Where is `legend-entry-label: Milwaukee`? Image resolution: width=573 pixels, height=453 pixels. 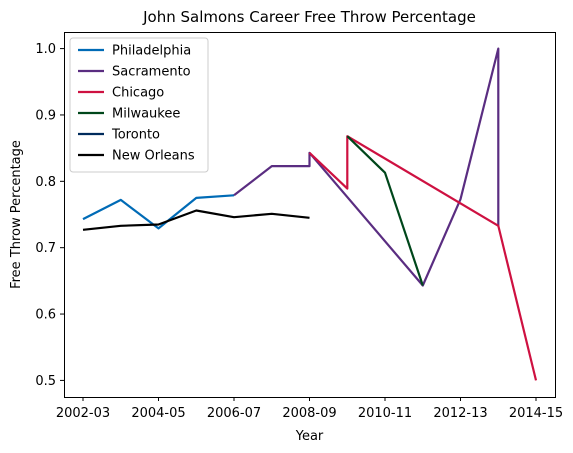
legend-entry-label: Milwaukee is located at coordinates (146, 114).